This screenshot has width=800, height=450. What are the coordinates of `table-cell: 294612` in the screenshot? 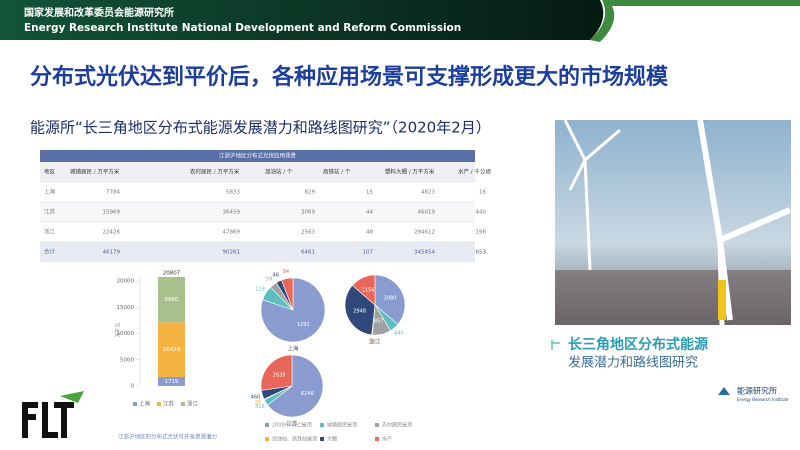 It's located at (424, 233).